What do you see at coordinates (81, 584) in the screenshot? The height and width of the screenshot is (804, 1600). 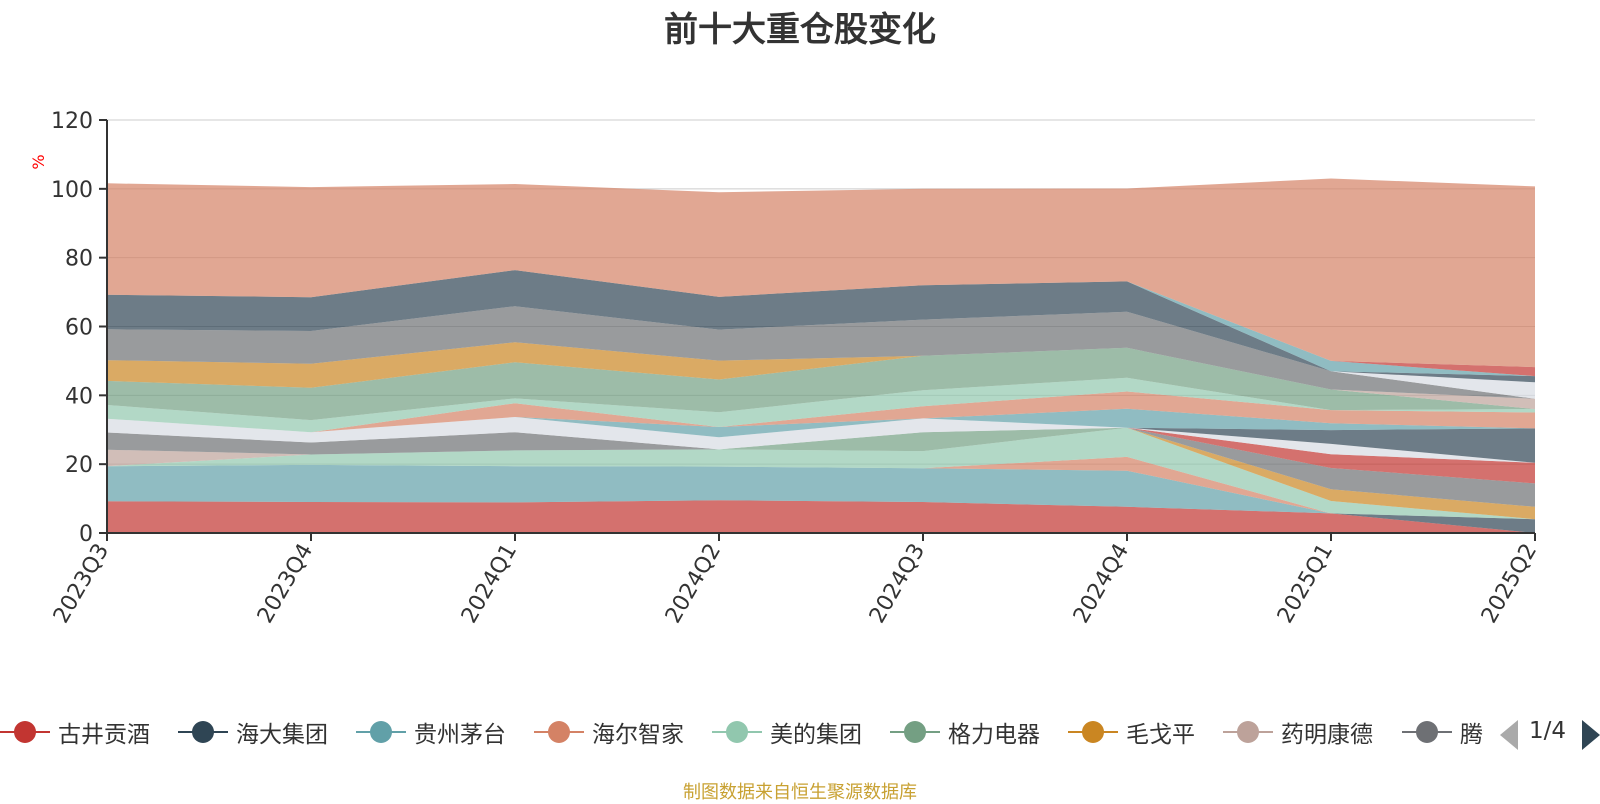 I see `x-tick-label: 2023Q3` at bounding box center [81, 584].